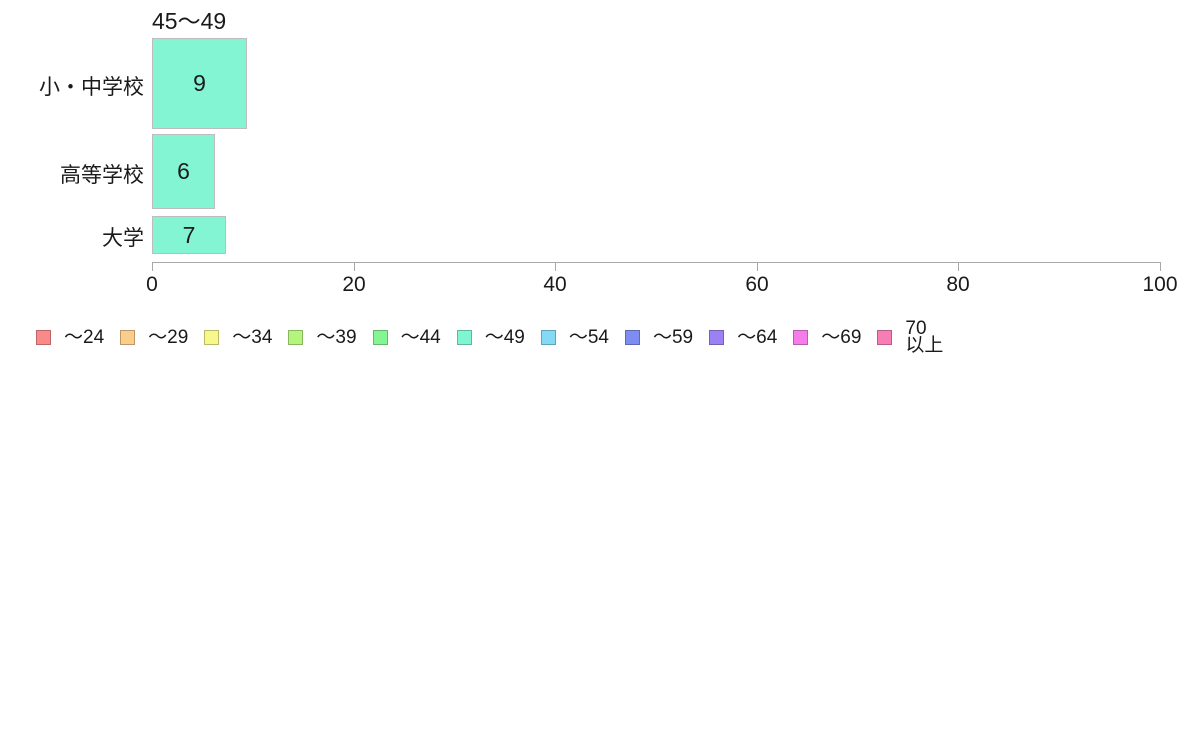  Describe the element at coordinates (168, 337) in the screenshot. I see `legend-label: 〜29` at that location.